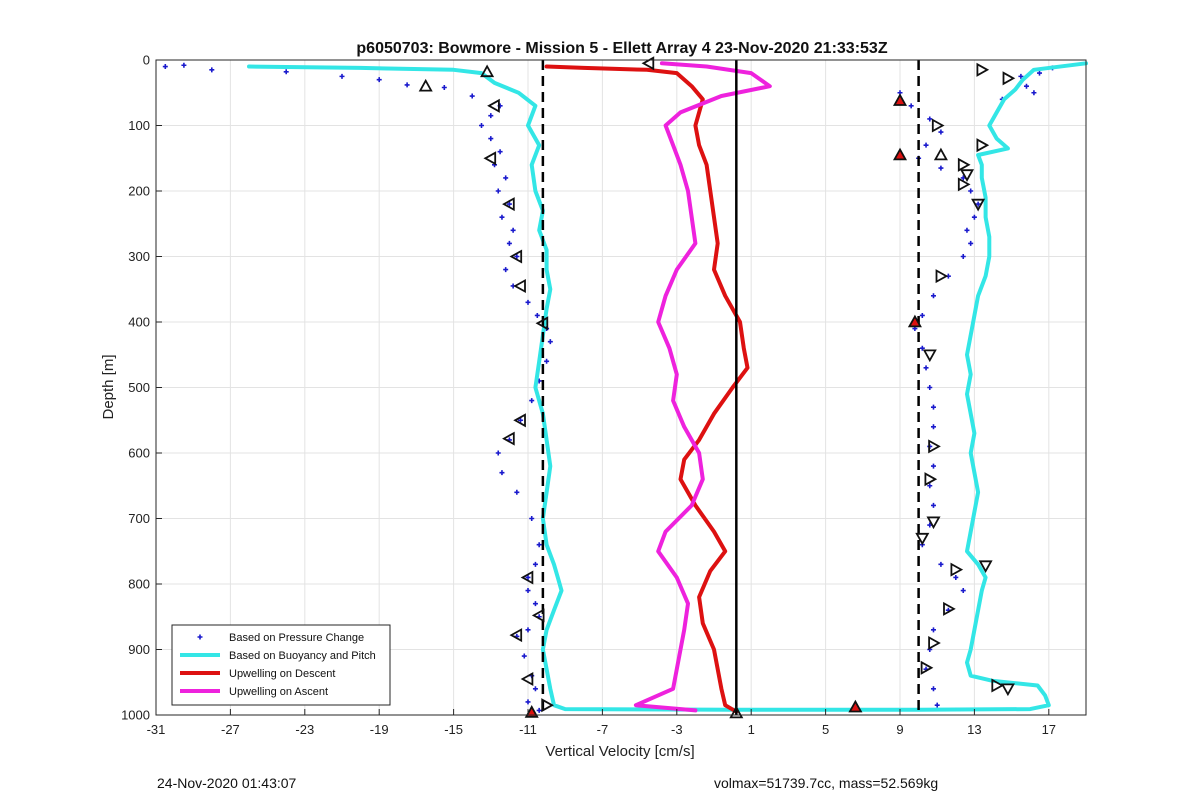 This screenshot has height=804, width=1200. What do you see at coordinates (139, 191) in the screenshot?
I see `y-tick-label: 200` at bounding box center [139, 191].